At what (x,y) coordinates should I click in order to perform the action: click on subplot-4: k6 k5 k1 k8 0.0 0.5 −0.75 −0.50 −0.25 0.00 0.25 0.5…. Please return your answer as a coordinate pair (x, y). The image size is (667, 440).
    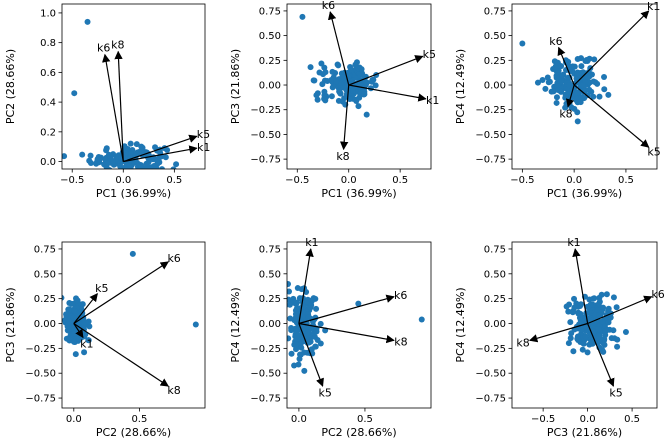
    Looking at the image, I should click on (105, 340).